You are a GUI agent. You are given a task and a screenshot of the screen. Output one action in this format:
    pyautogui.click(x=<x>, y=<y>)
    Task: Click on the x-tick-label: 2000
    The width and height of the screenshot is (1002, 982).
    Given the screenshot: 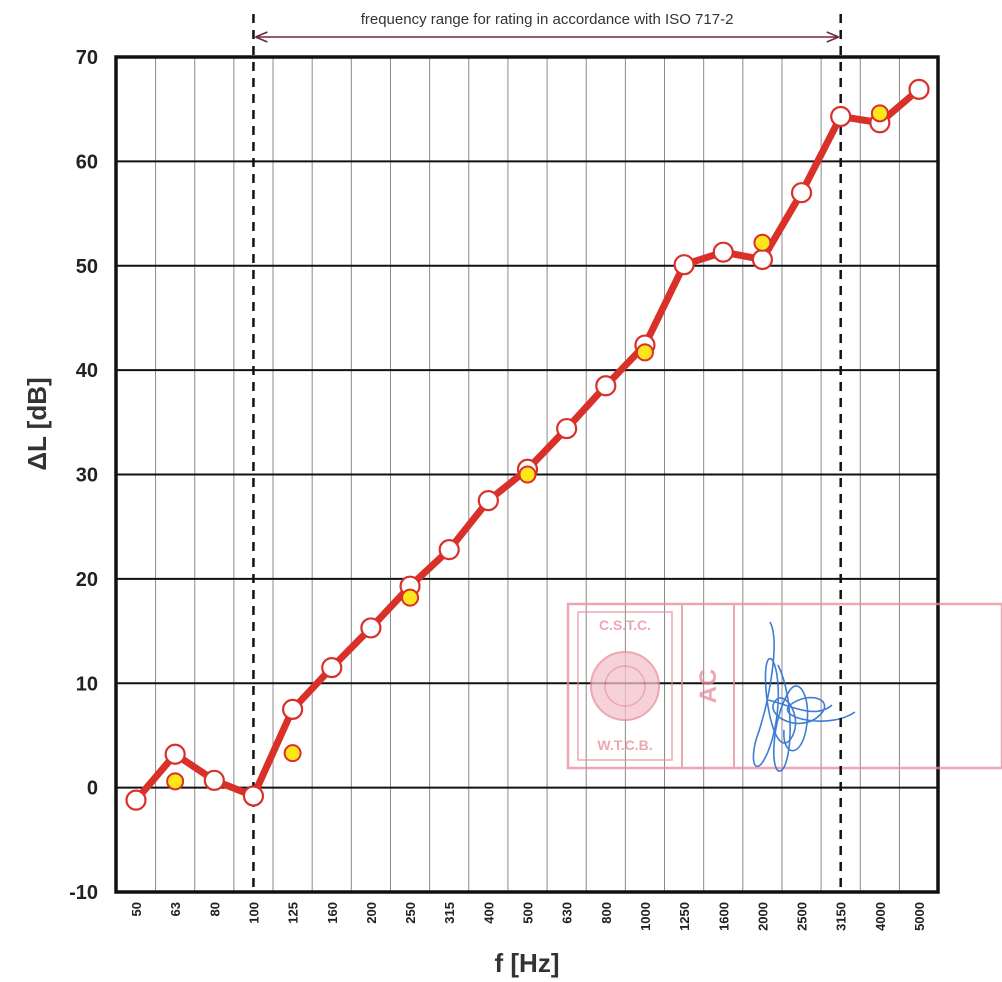 What is the action you would take?
    pyautogui.click(x=762, y=916)
    